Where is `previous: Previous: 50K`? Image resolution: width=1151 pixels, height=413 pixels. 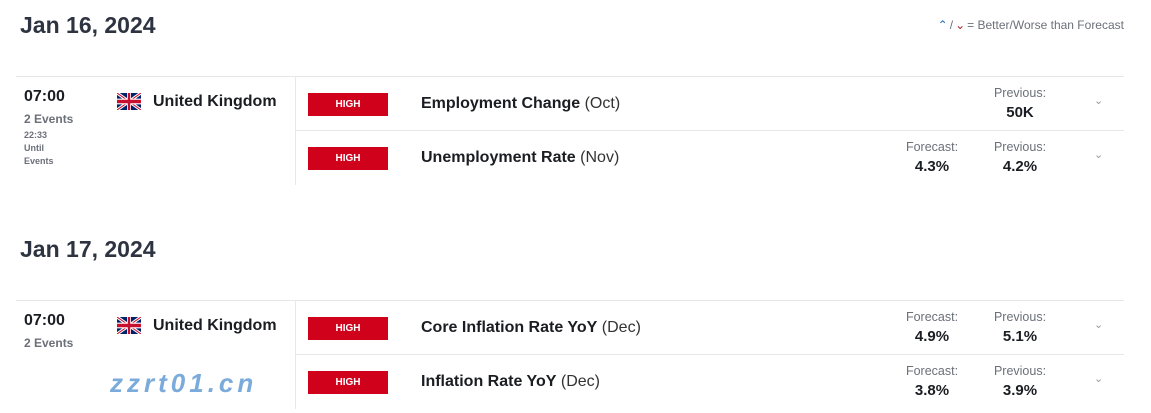
previous: Previous: 50K is located at coordinates (1020, 103).